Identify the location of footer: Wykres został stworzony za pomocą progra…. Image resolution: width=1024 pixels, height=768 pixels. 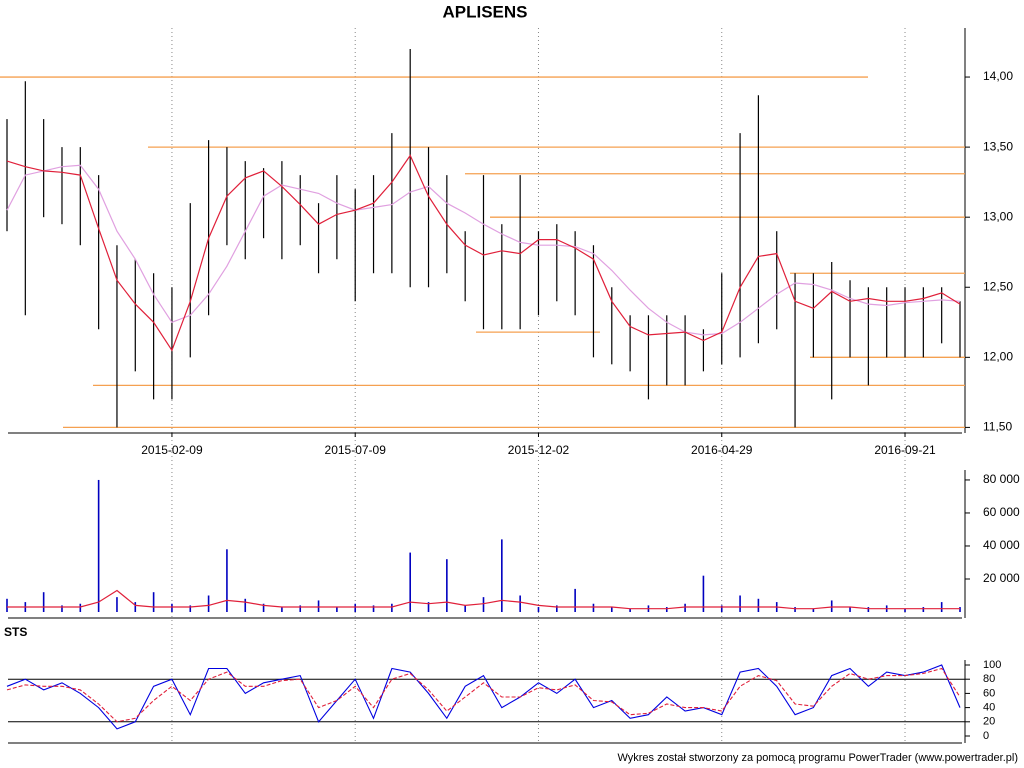
(817, 758).